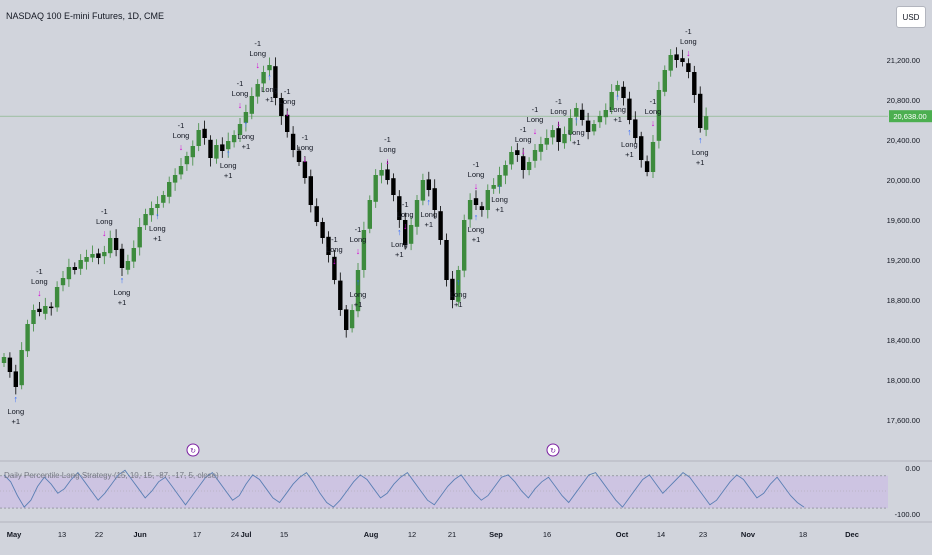 The width and height of the screenshot is (932, 555). Describe the element at coordinates (852, 534) in the screenshot. I see `x-tick-label: Dec` at that location.